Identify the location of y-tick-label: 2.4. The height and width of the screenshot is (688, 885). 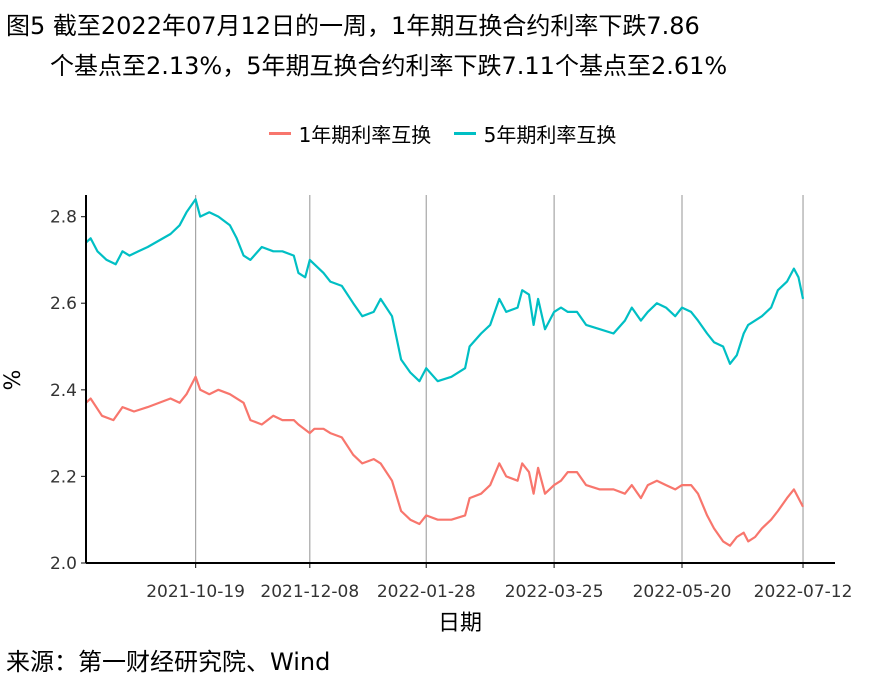
(63, 391).